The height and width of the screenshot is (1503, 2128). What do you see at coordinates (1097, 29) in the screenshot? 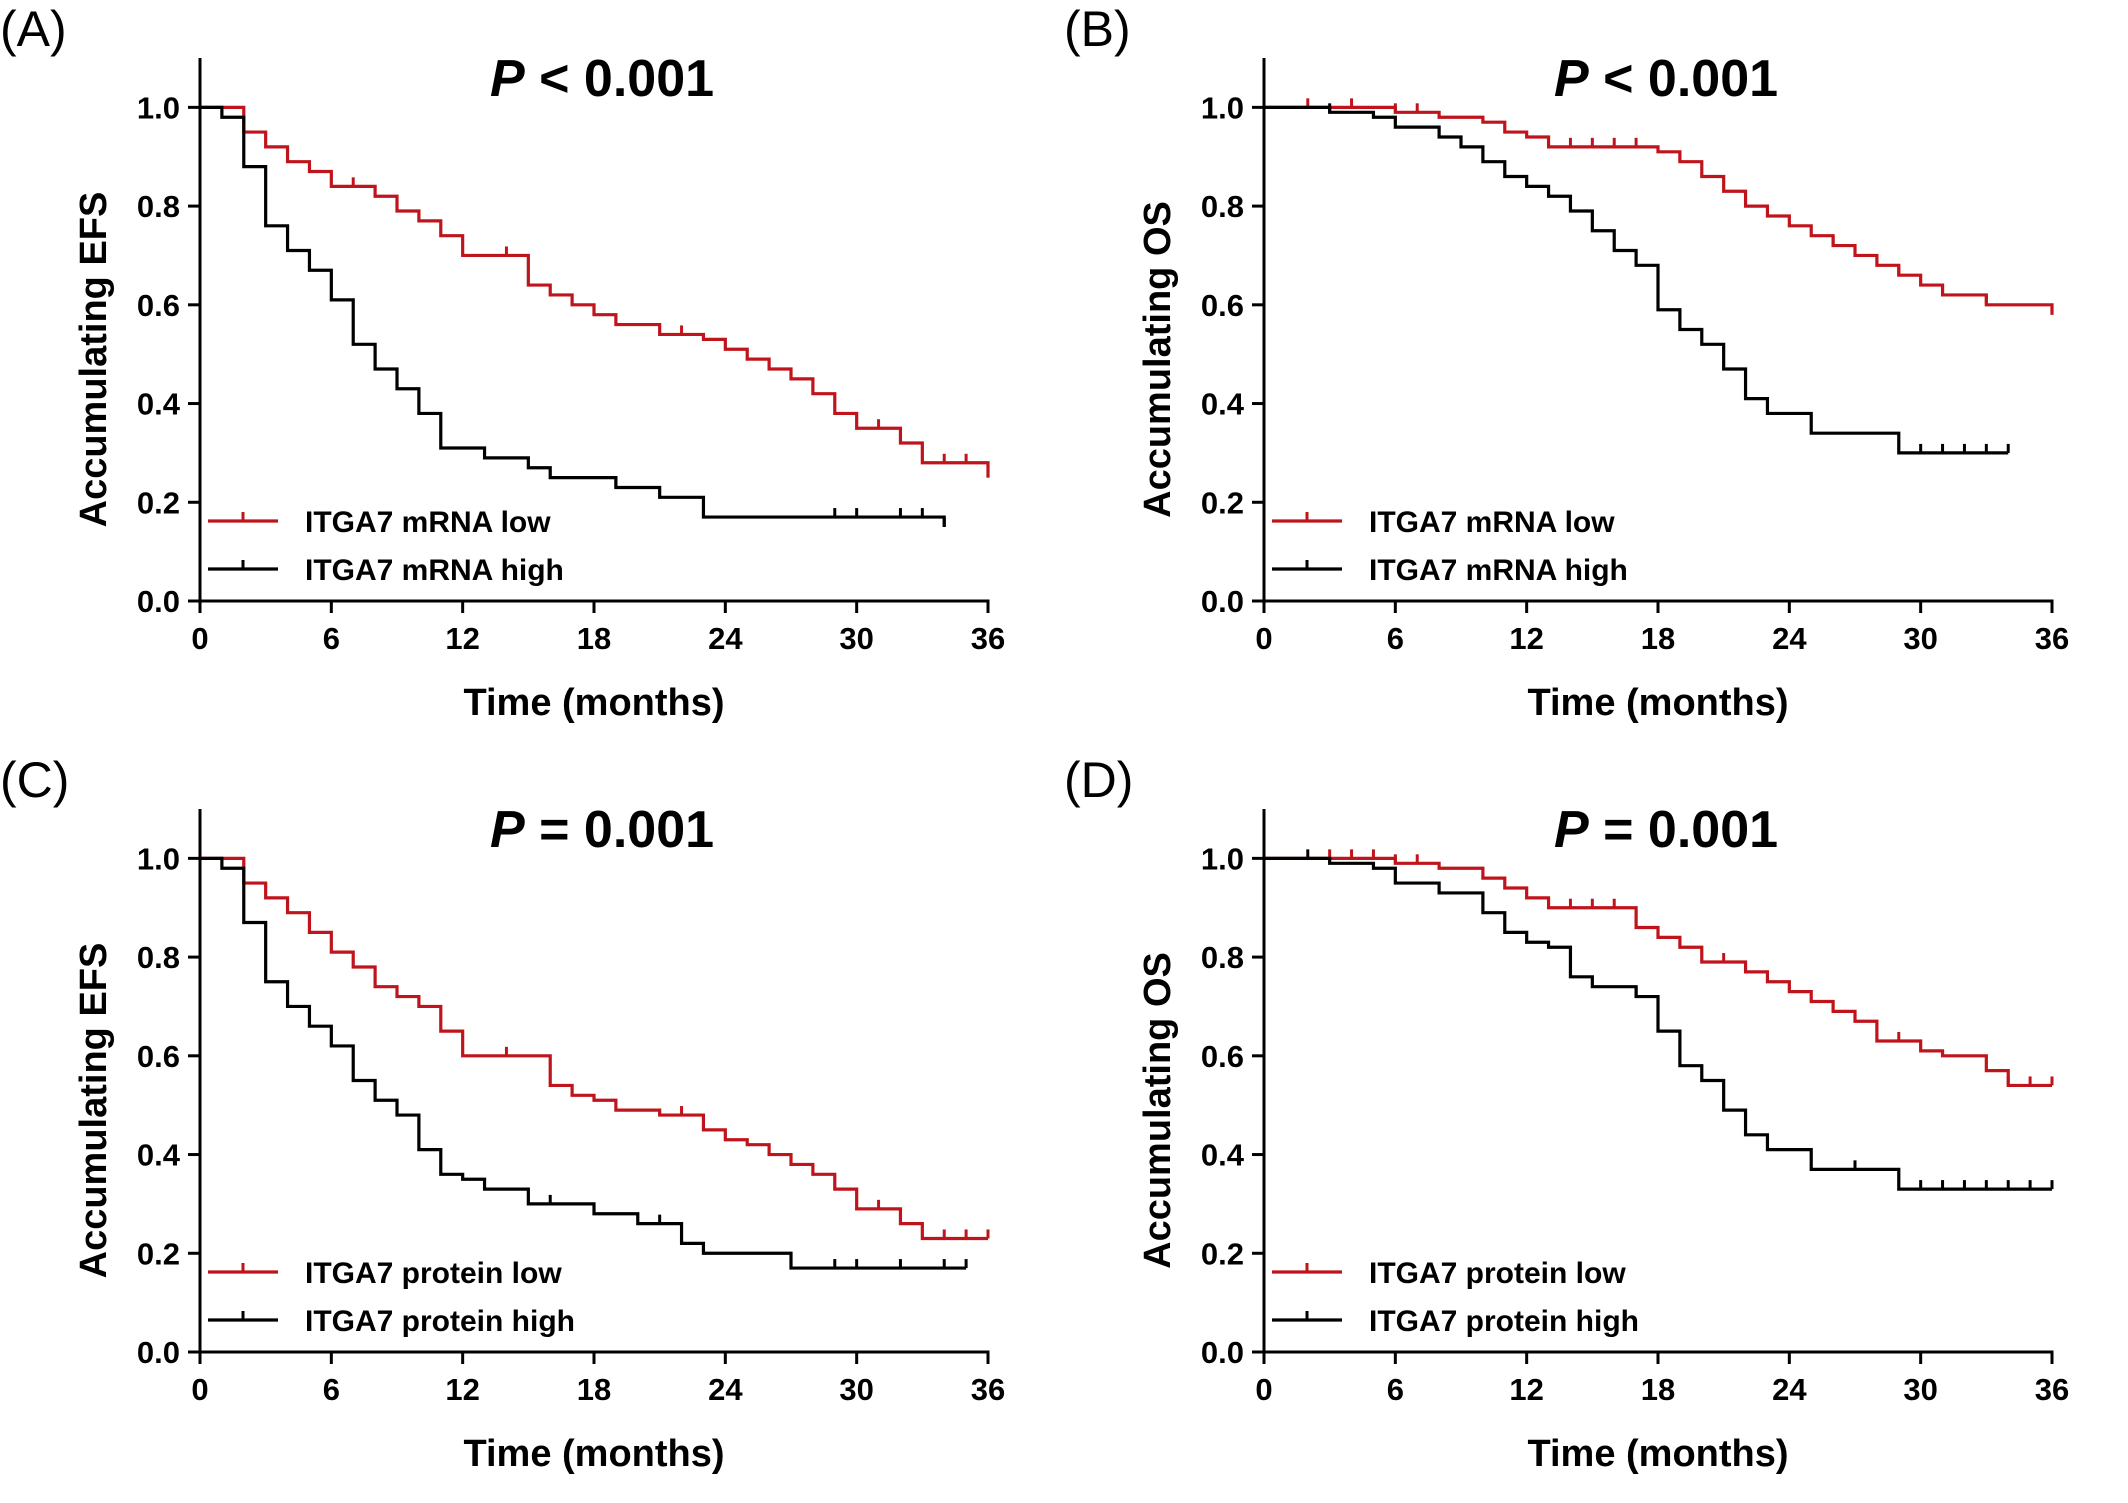
I see `panel-label: (B)` at bounding box center [1097, 29].